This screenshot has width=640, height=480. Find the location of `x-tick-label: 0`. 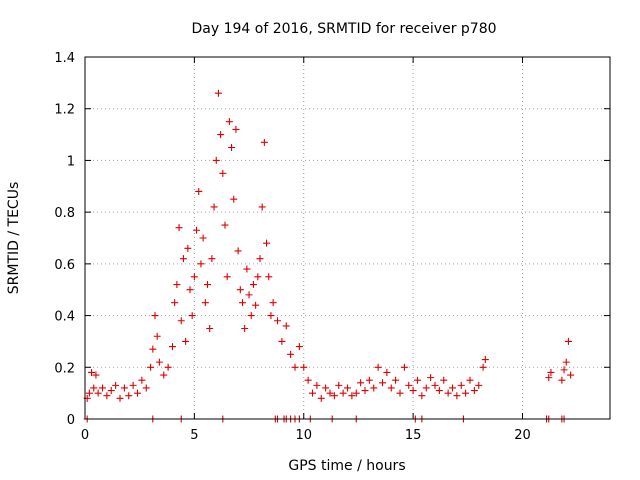

x-tick-label: 0 is located at coordinates (85, 435).